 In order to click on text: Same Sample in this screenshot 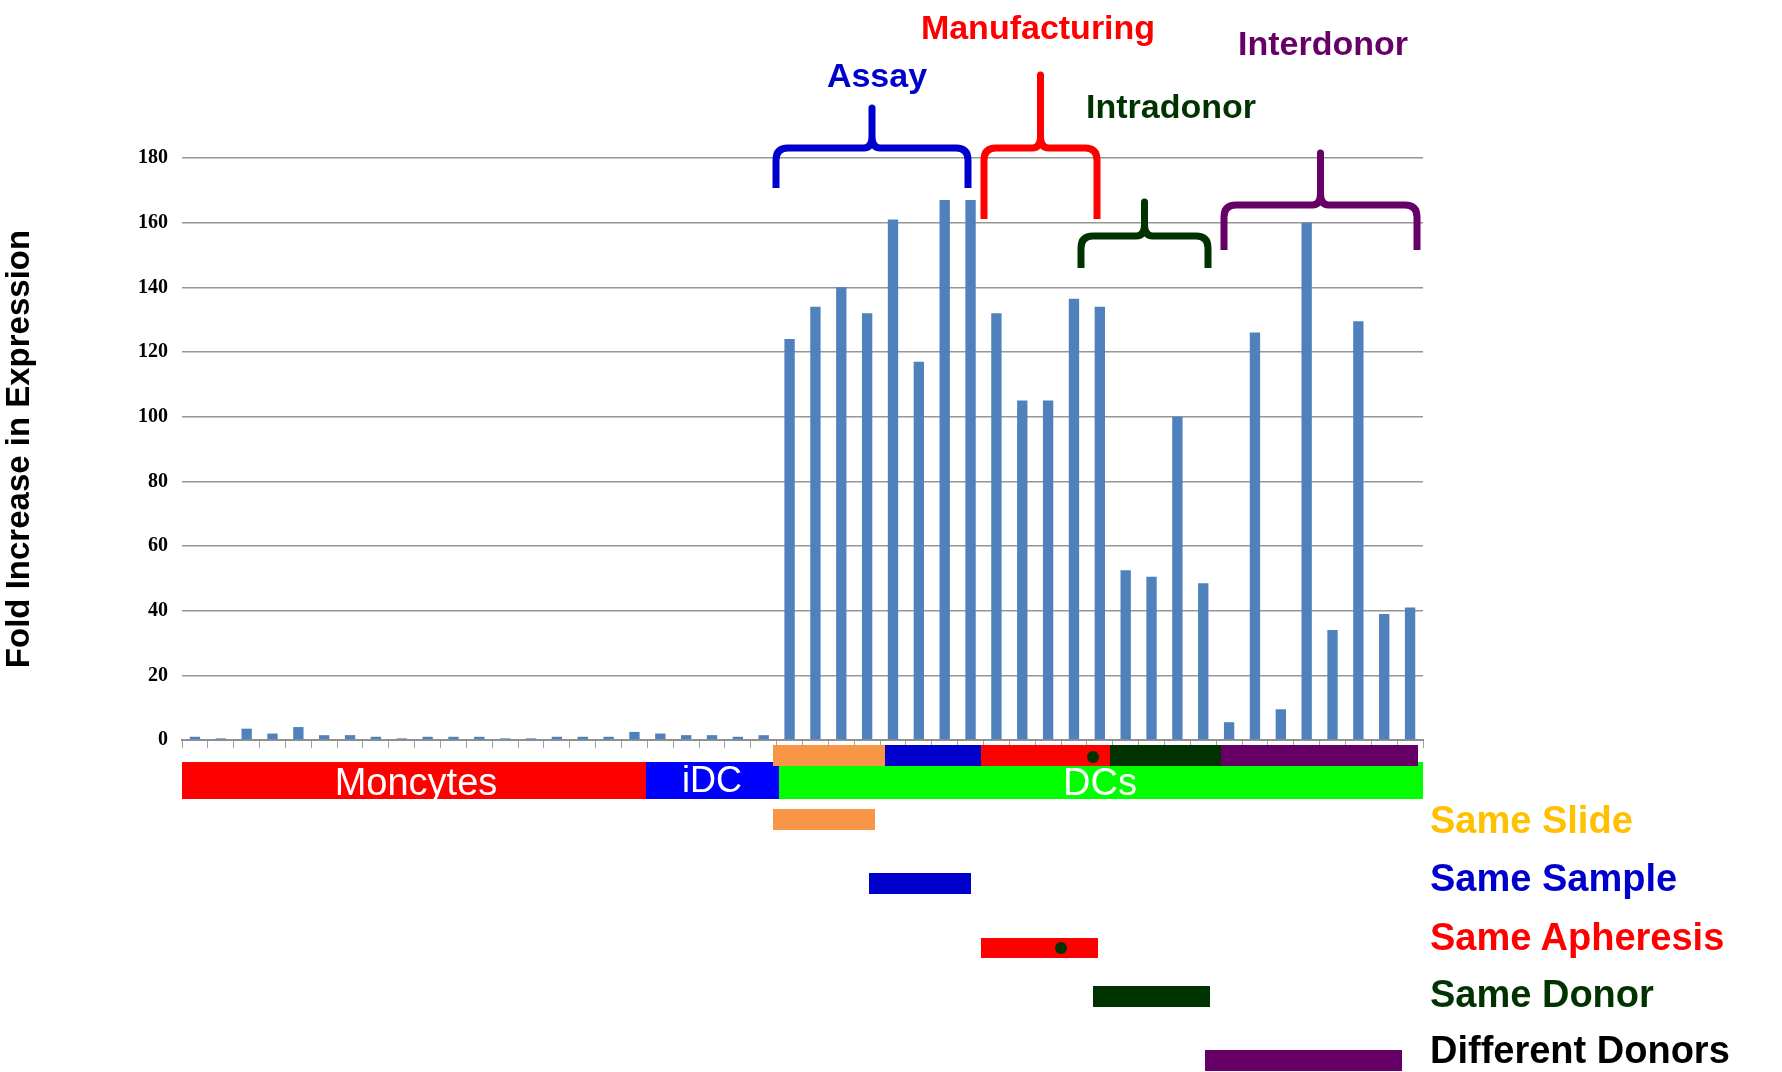, I will do `click(1554, 878)`.